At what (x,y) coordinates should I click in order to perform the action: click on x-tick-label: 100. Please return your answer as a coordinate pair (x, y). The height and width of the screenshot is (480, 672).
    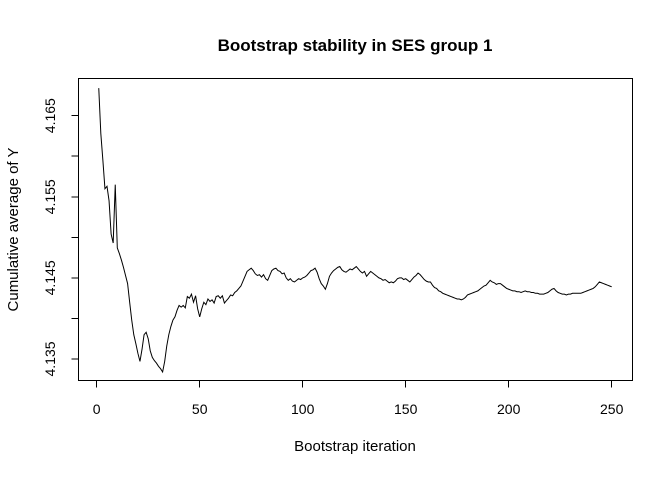
    Looking at the image, I should click on (303, 409).